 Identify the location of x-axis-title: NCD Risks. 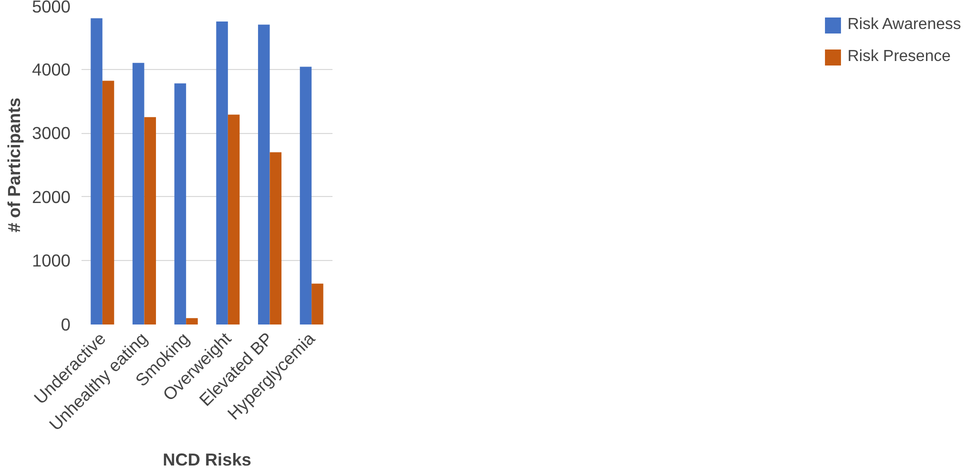
(207, 460).